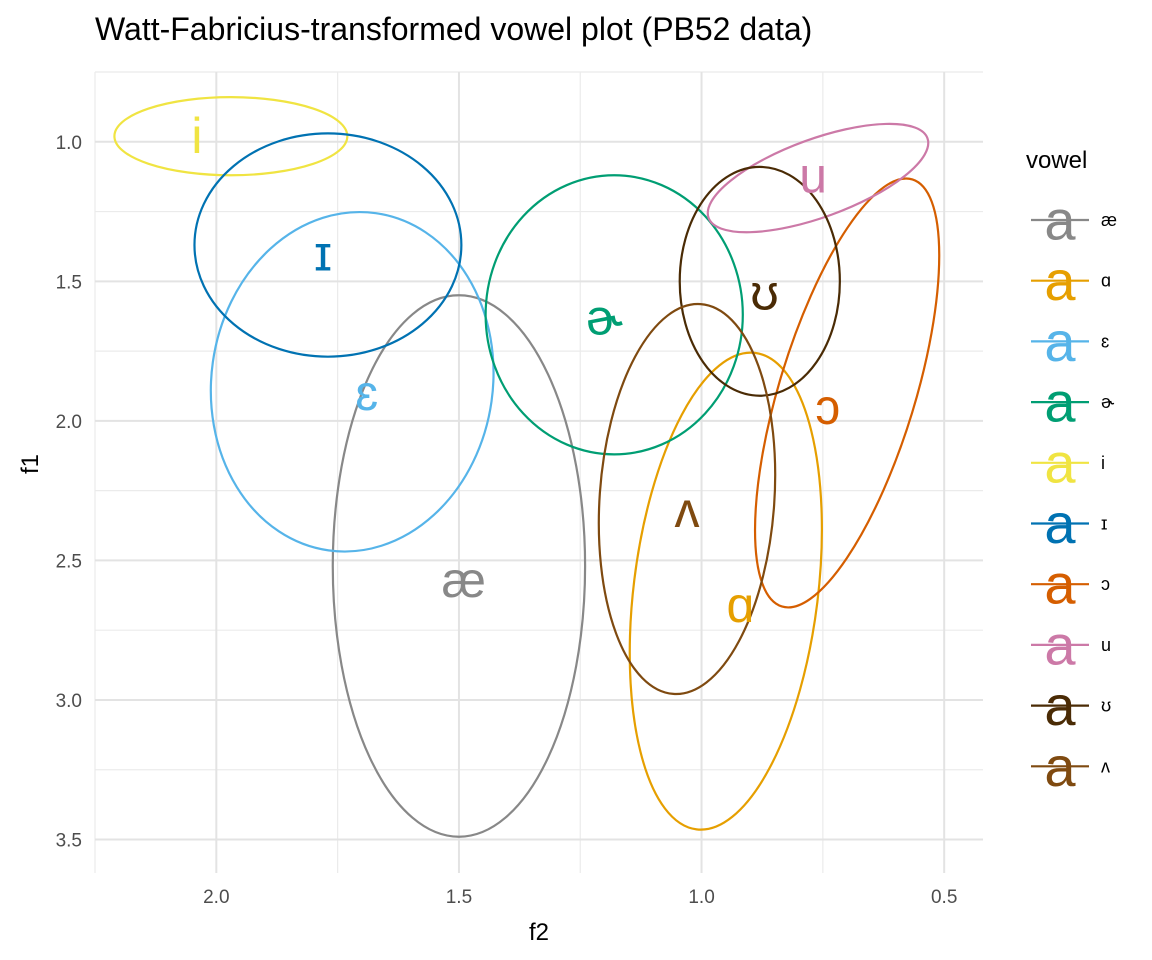 This screenshot has width=1152, height=960. Describe the element at coordinates (1103, 463) in the screenshot. I see `legend-label-4: i` at that location.